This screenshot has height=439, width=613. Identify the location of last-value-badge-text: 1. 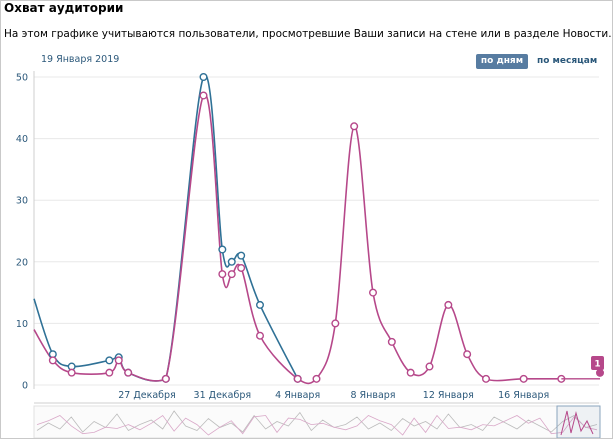
(597, 365).